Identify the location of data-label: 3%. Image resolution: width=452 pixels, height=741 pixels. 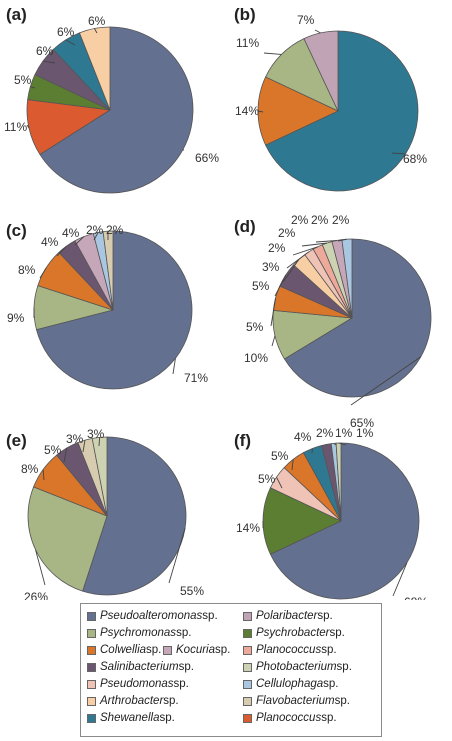
(271, 267).